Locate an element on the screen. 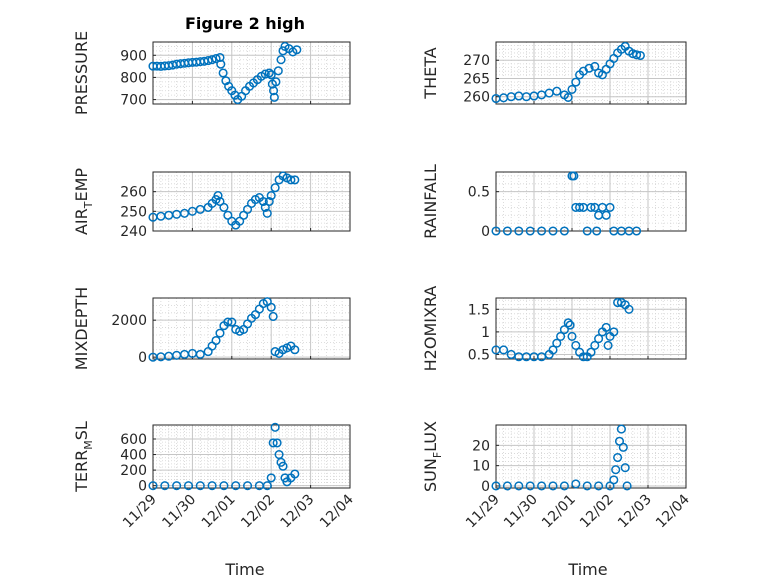 Image resolution: width=778 pixels, height=583 pixels. y-axis-label: SUNFLUX is located at coordinates (432, 456).